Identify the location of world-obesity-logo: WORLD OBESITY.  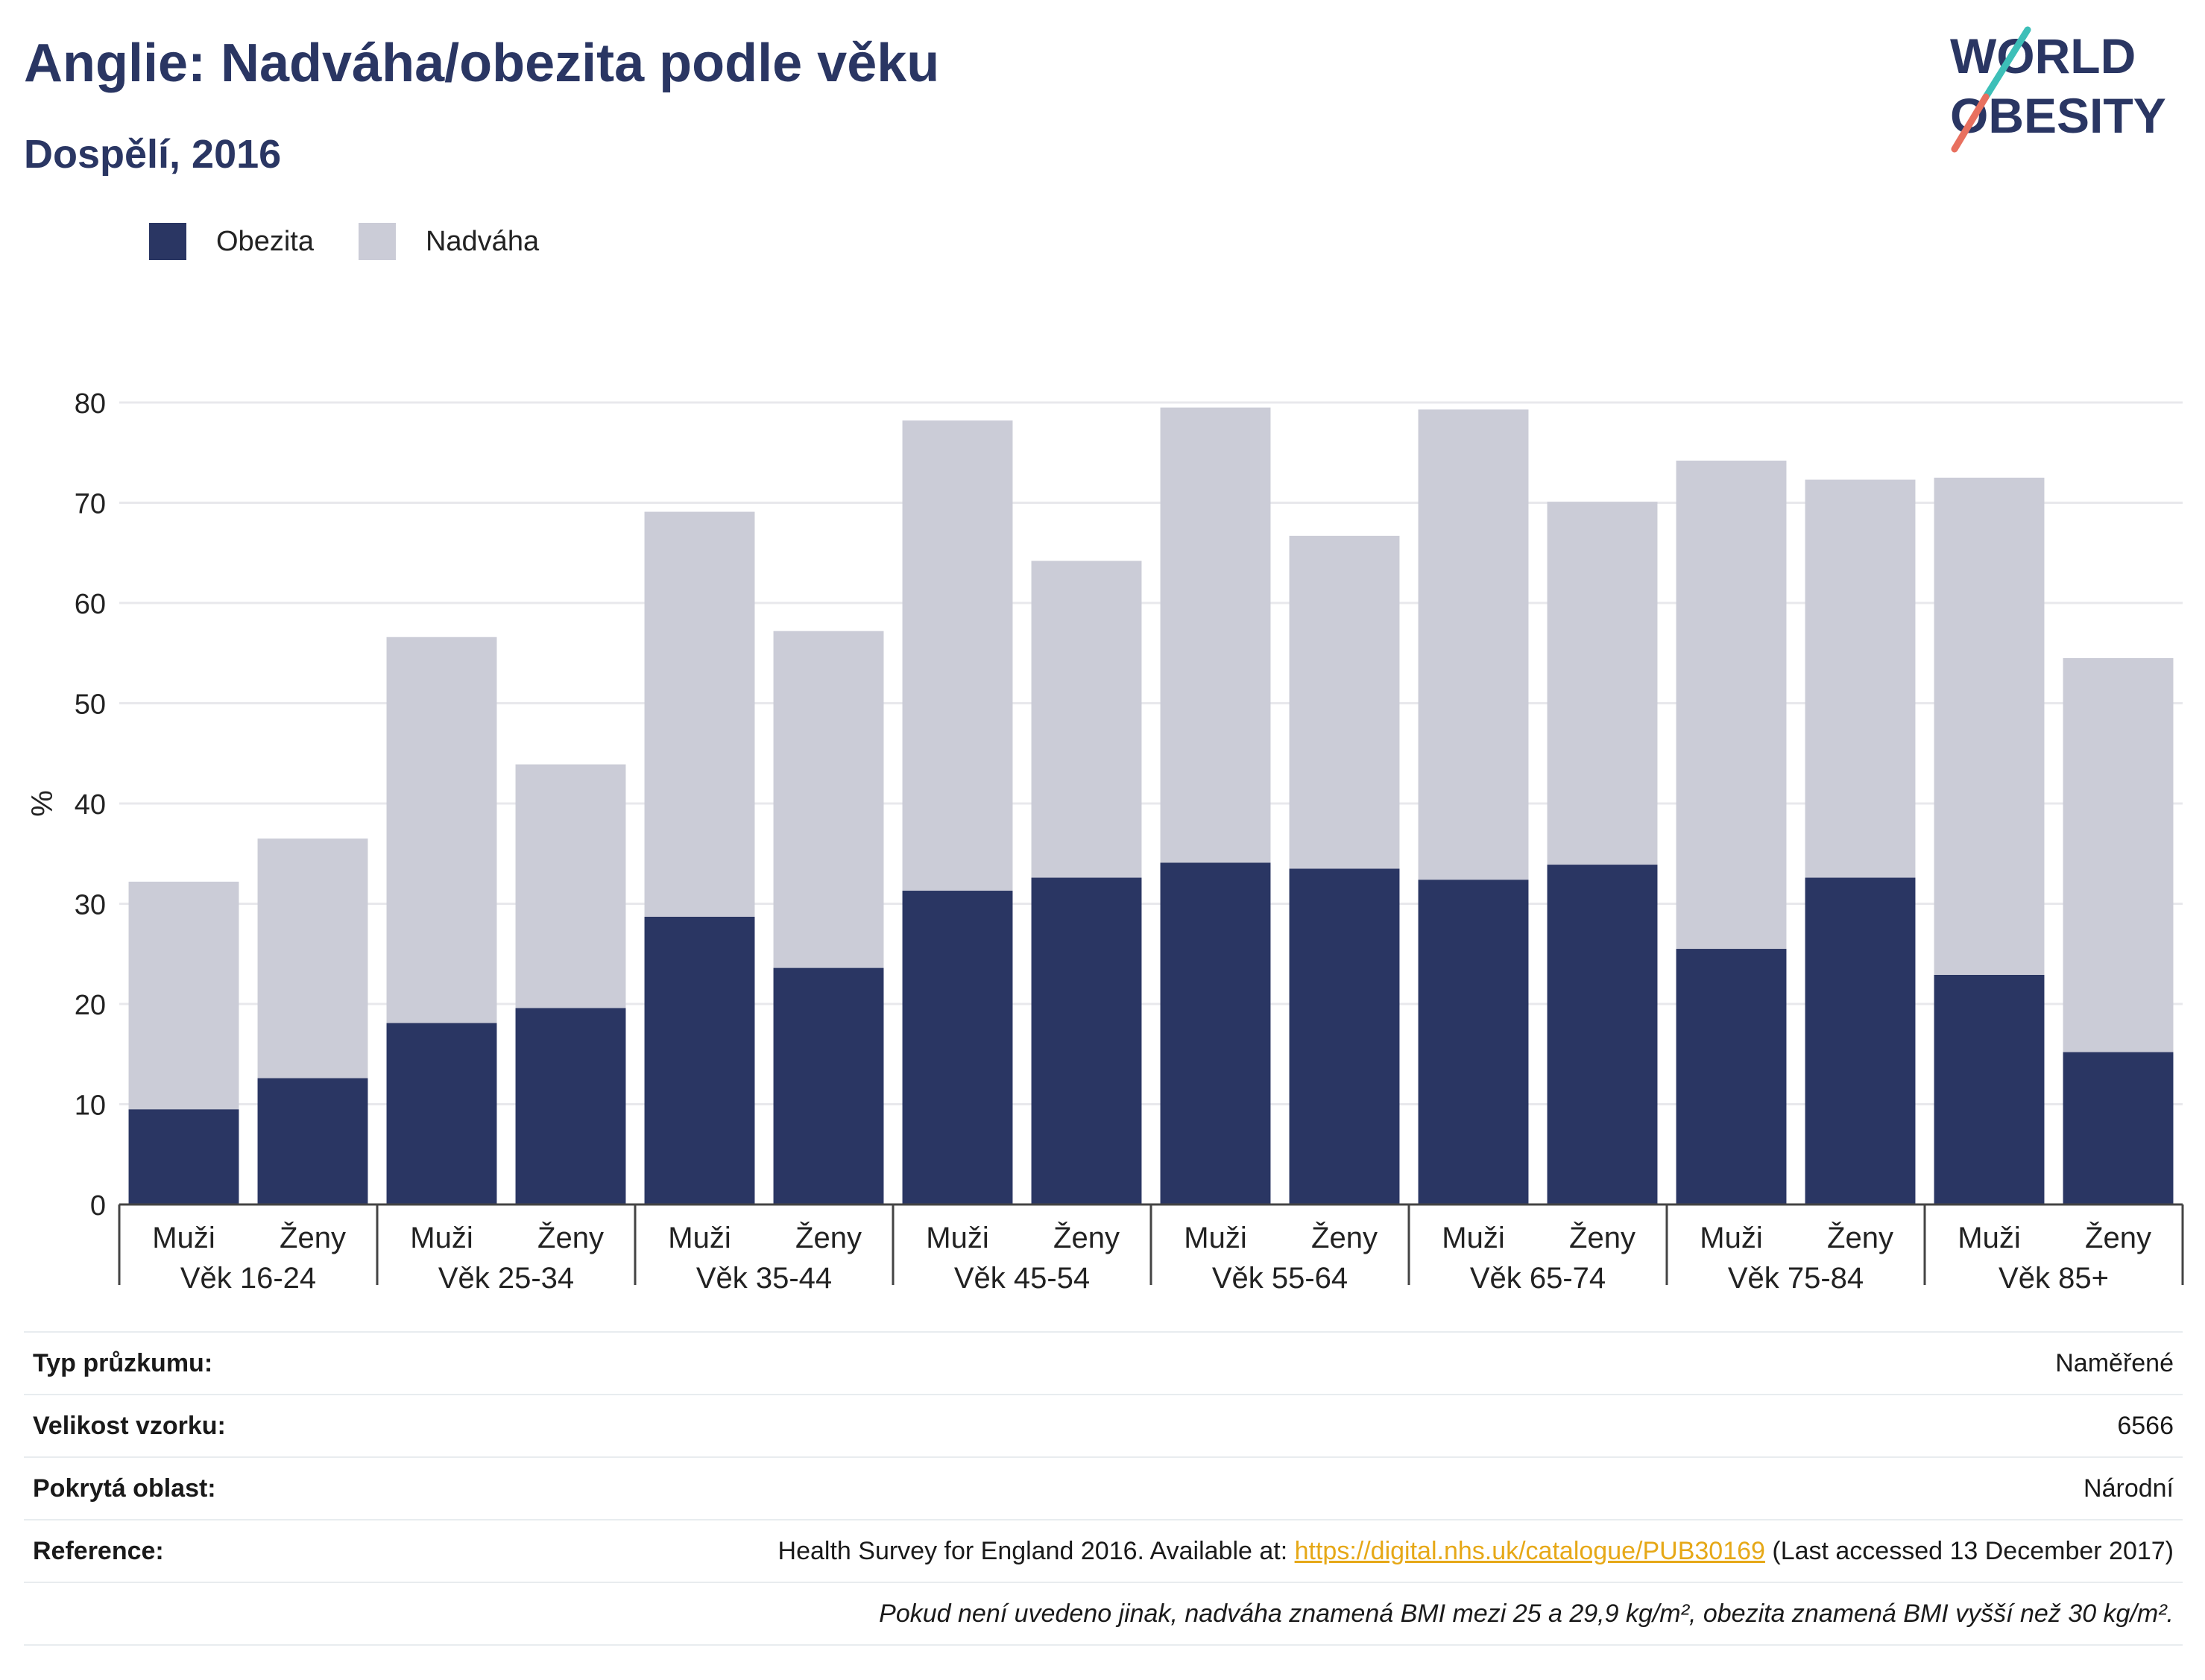
(2058, 89).